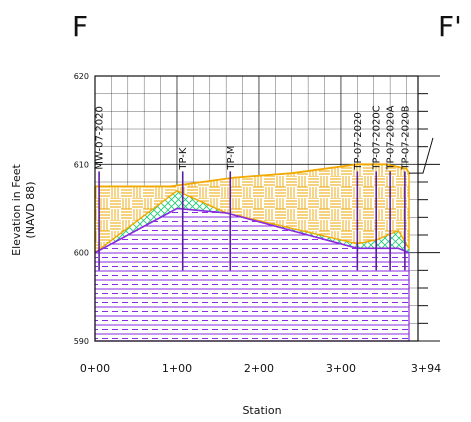 This screenshot has height=422, width=471. Describe the element at coordinates (405, 137) in the screenshot. I see `boring-label: TP-07-2020B` at that location.